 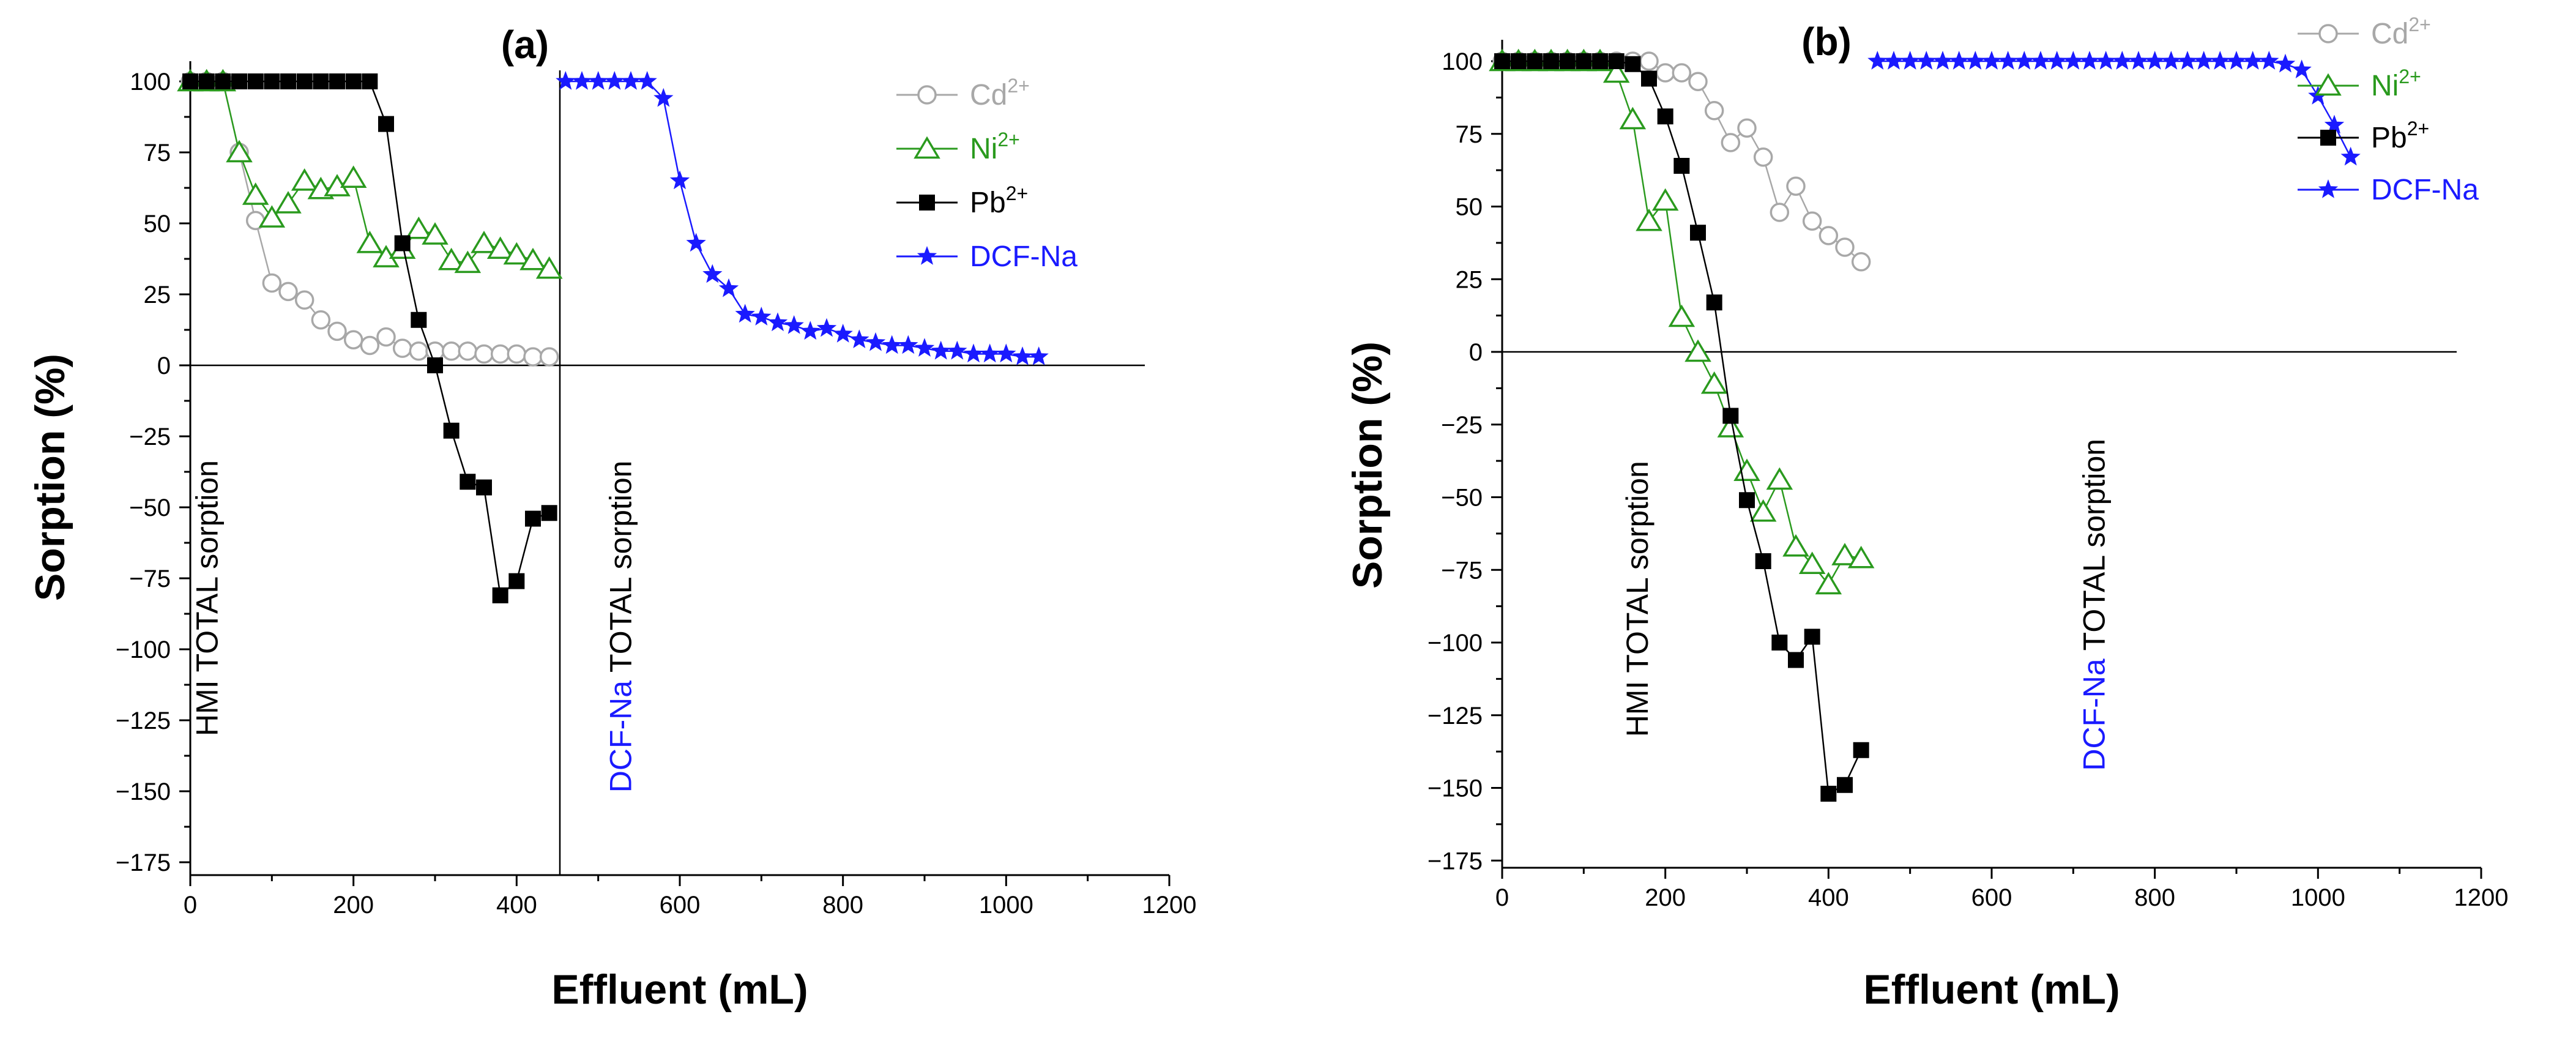 I want to click on series-line-cd2-, so click(x=369, y=219).